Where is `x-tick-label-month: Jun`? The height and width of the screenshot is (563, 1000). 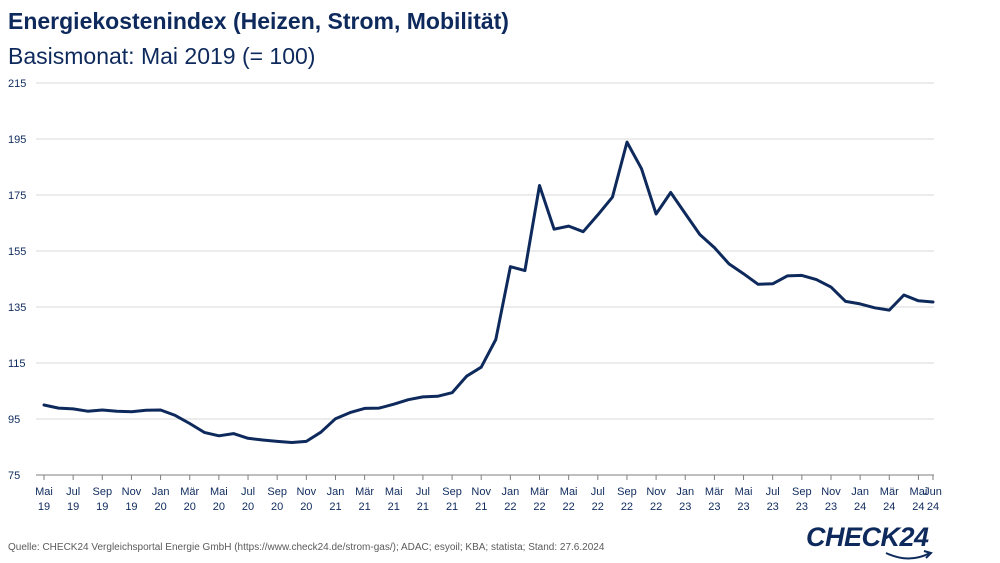 x-tick-label-month: Jun is located at coordinates (933, 492).